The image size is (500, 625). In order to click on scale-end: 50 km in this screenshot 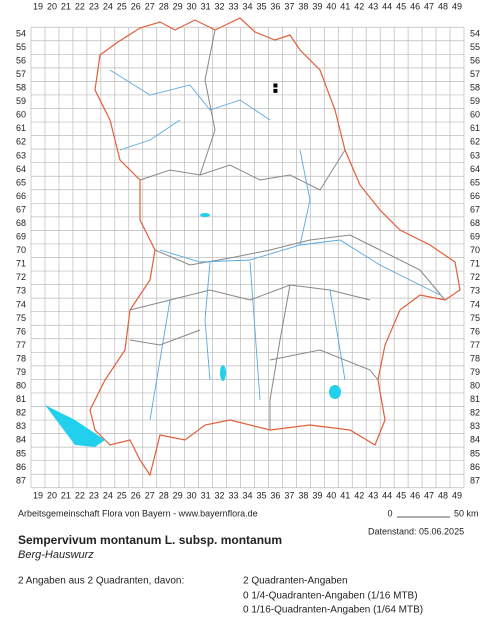, I will do `click(466, 513)`.